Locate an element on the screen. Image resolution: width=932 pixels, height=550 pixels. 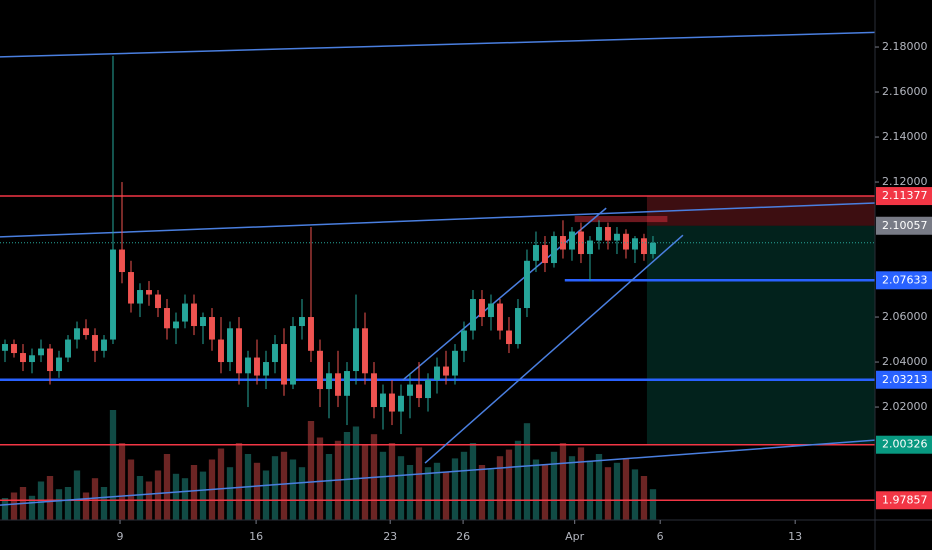
x-tick-label: 6 is located at coordinates (660, 536).